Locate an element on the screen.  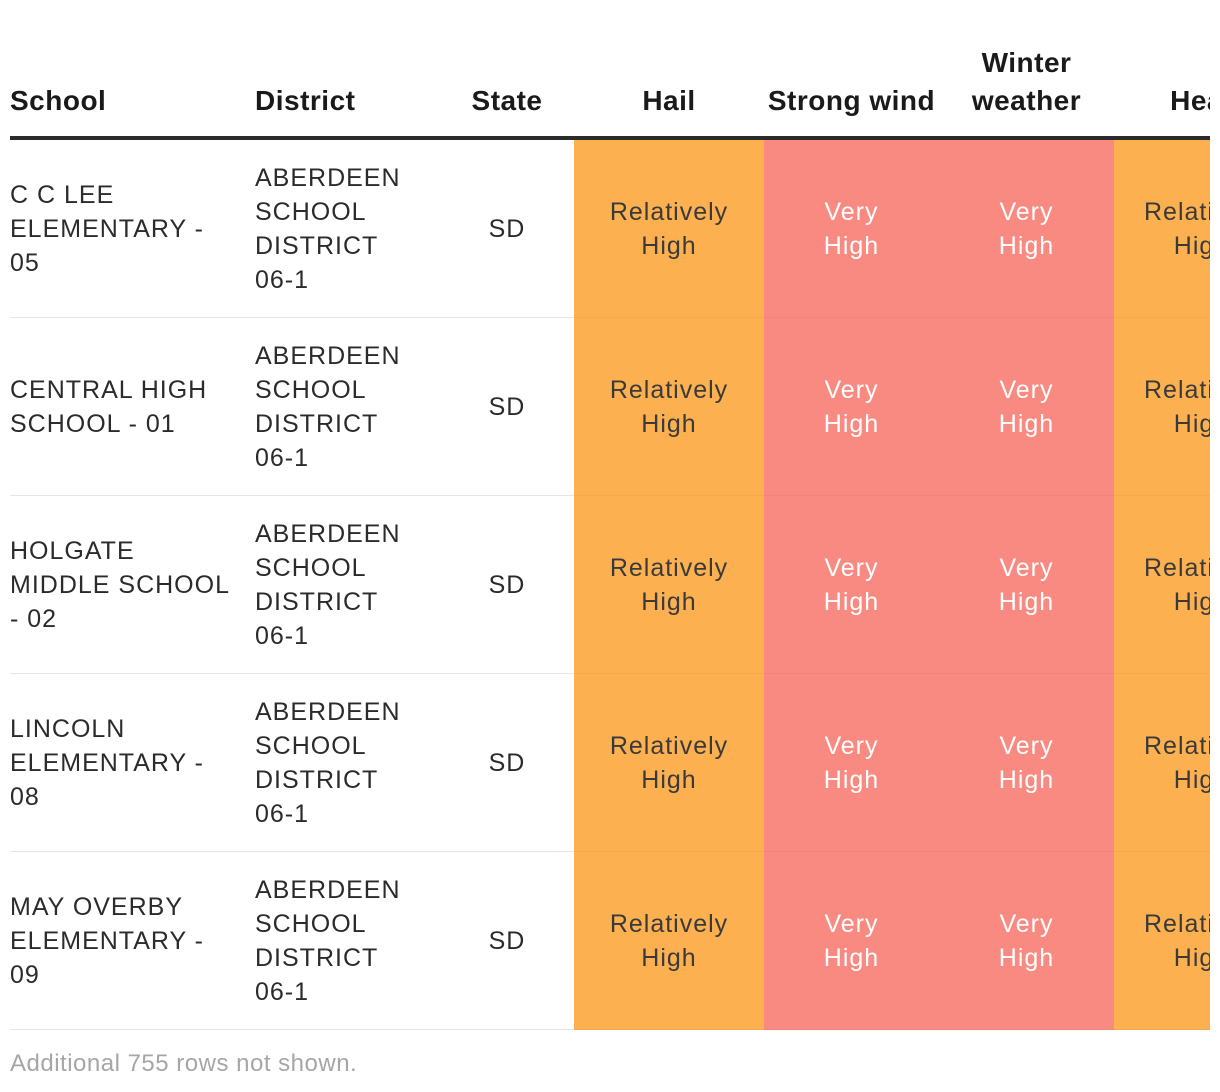
table-cell: C C LEE ELEMENTARY - 05 is located at coordinates (132, 228).